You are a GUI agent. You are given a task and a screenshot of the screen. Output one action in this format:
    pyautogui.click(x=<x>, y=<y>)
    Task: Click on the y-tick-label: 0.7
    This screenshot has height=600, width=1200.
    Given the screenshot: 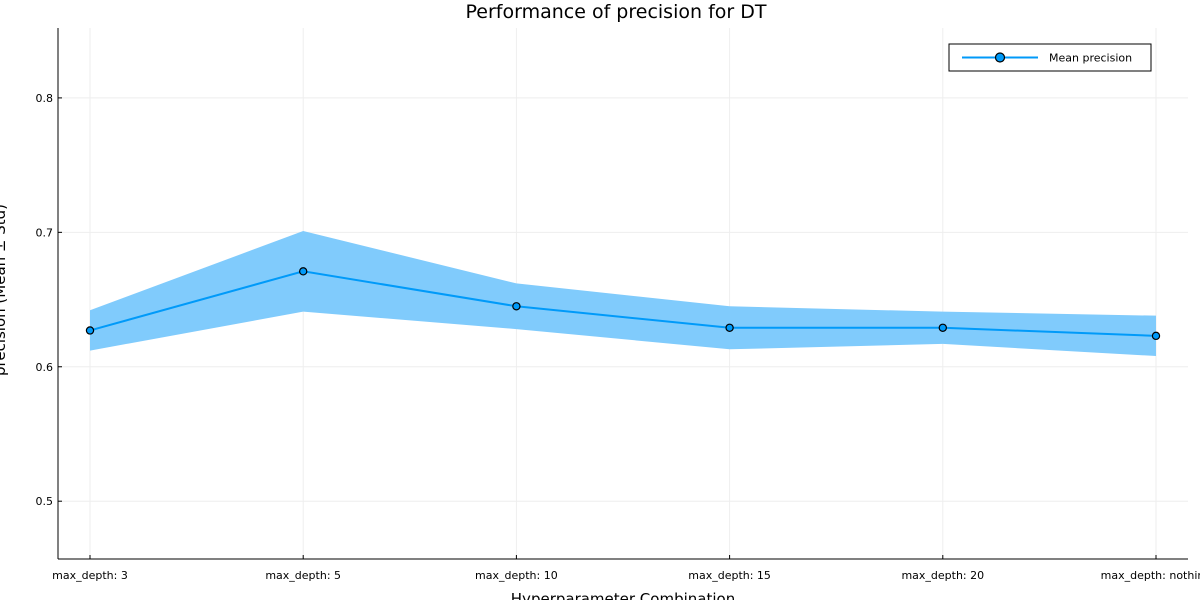 What is the action you would take?
    pyautogui.click(x=45, y=232)
    